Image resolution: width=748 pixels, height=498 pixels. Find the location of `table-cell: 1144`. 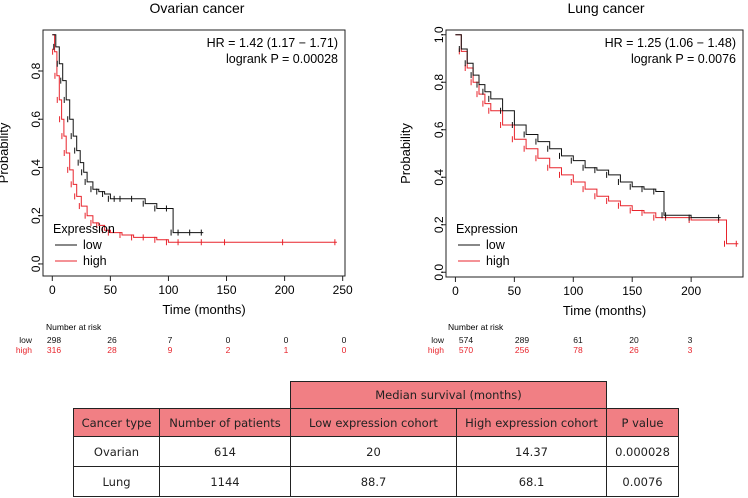

table-cell: 1144 is located at coordinates (225, 481).